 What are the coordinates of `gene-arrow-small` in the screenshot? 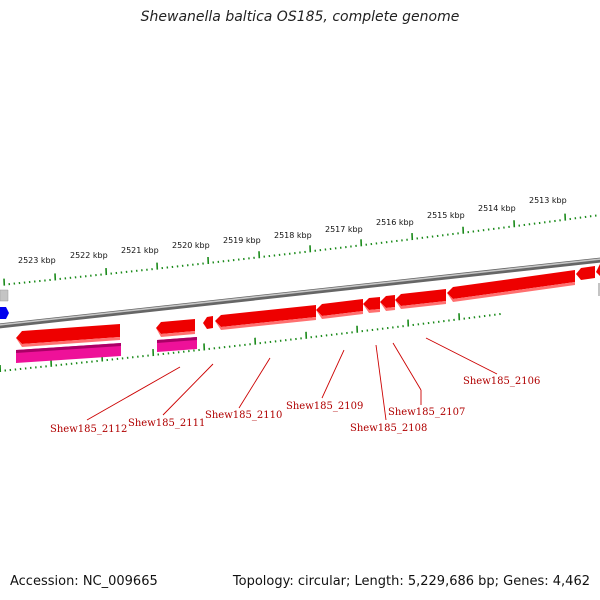 It's located at (208, 322).